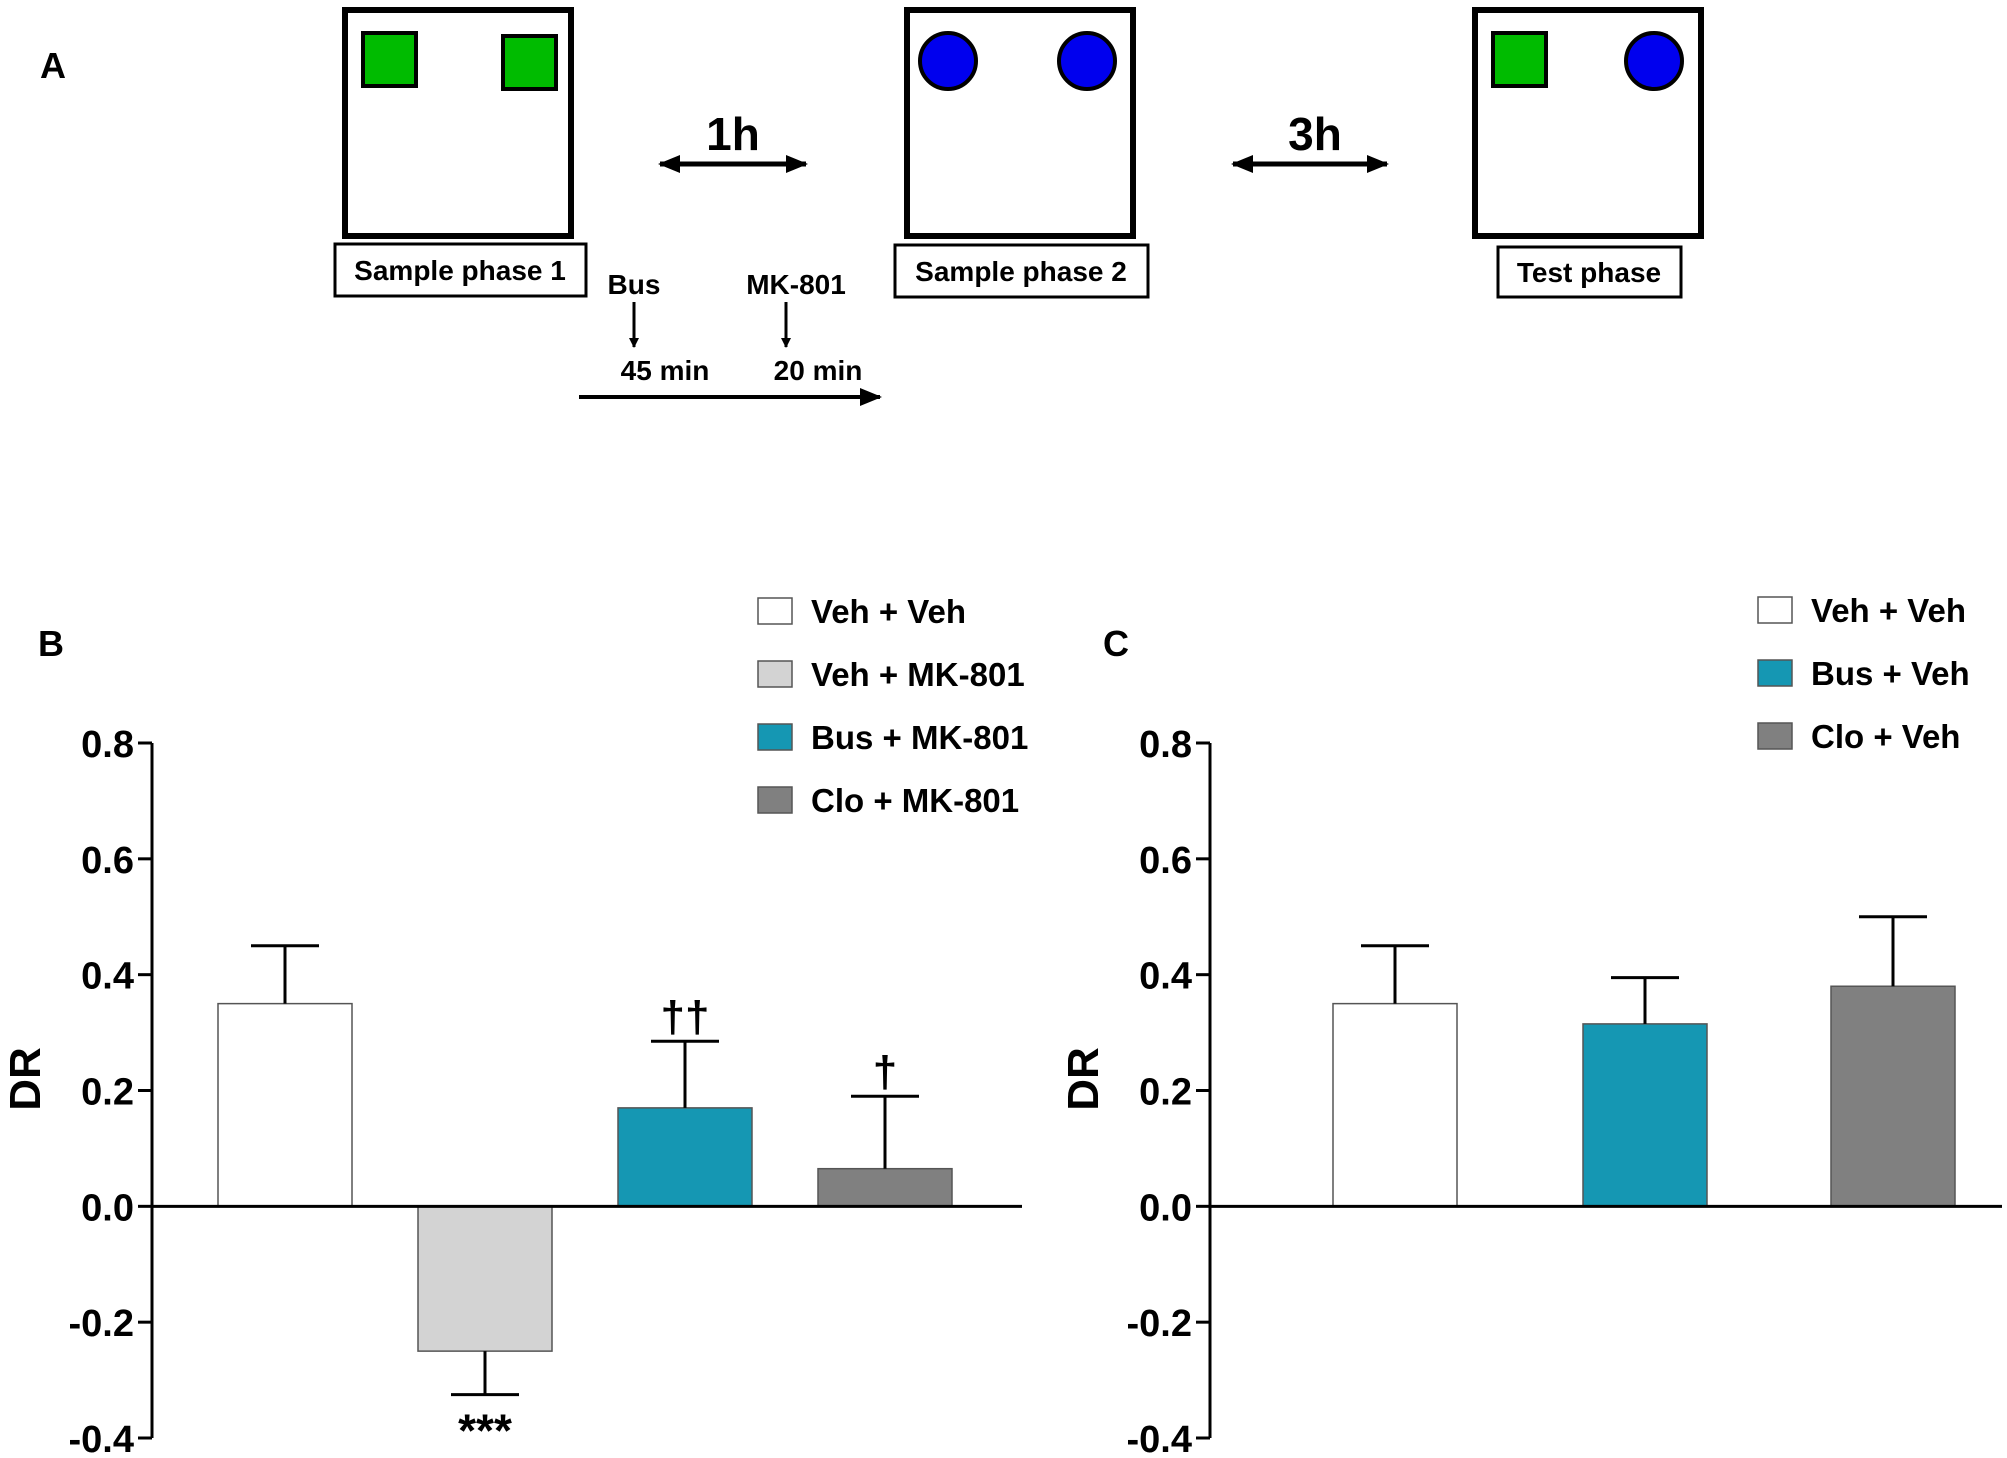 This screenshot has height=1458, width=2007. I want to click on test-label-box, so click(1589, 272).